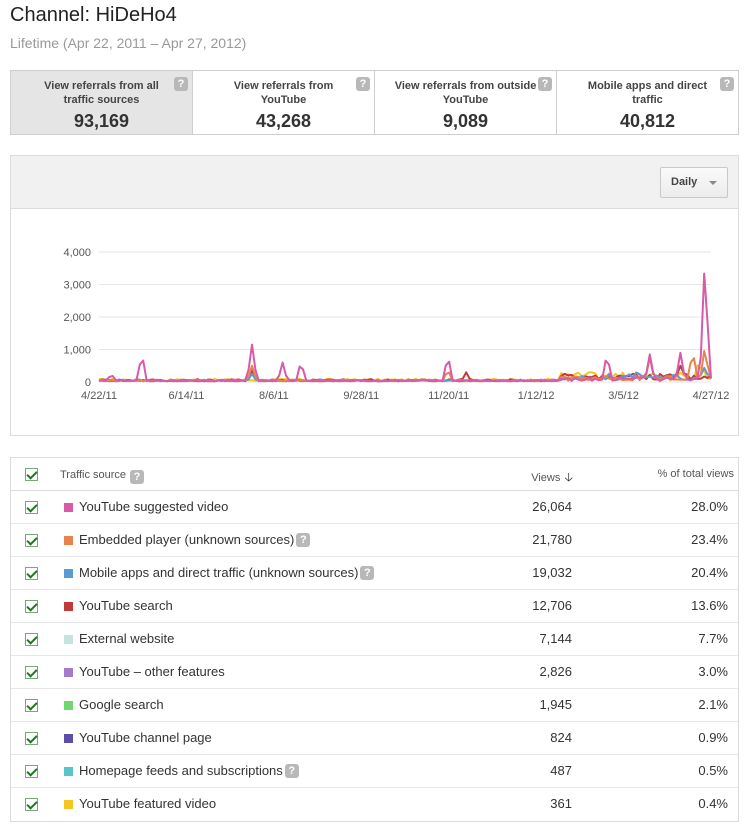  I want to click on views-value: 361, so click(561, 803).